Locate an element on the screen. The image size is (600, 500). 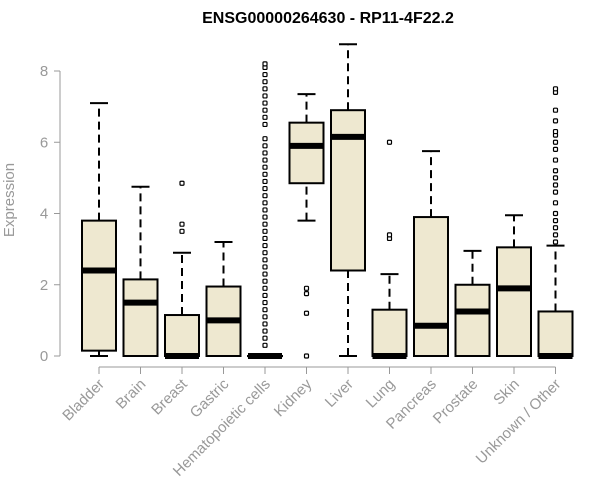
x-tick-label: Kidney is located at coordinates (293, 397).